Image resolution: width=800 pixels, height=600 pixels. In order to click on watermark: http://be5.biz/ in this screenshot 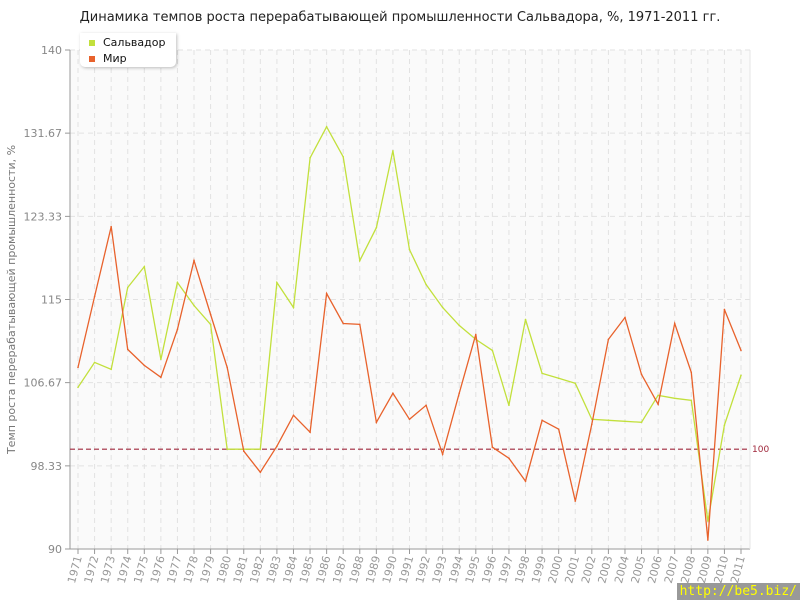, I will do `click(738, 591)`.